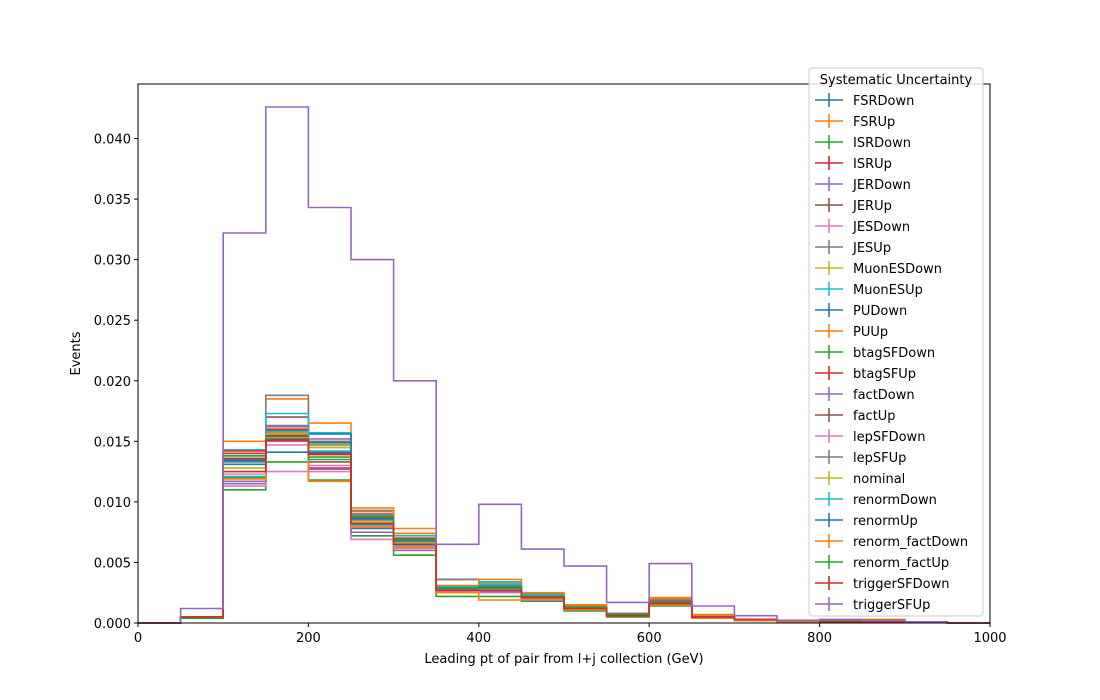 The image size is (1100, 700). I want to click on legend-entry-triggerSFDown: triggerSFDown, so click(882, 584).